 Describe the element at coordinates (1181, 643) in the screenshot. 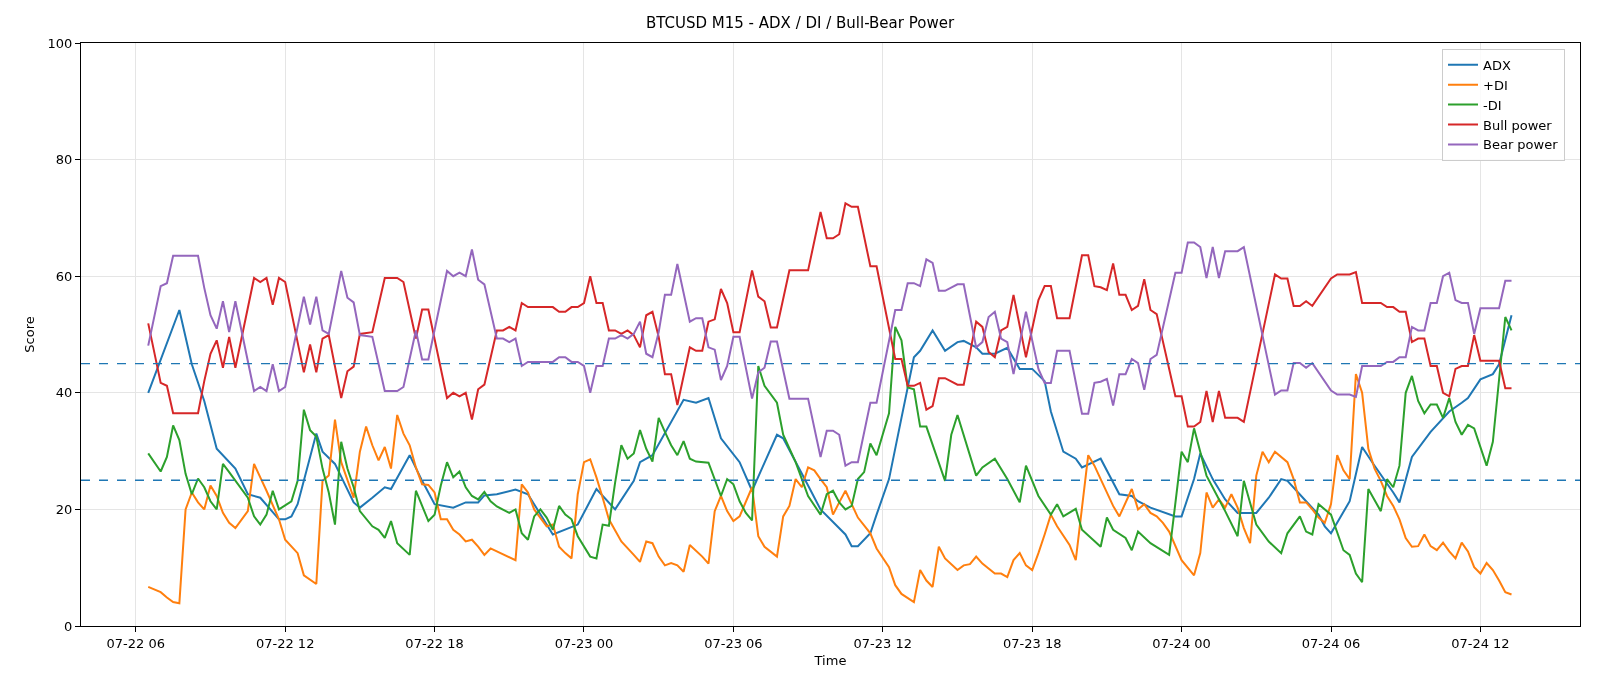

I see `x-tick-label: 07-24 00` at that location.